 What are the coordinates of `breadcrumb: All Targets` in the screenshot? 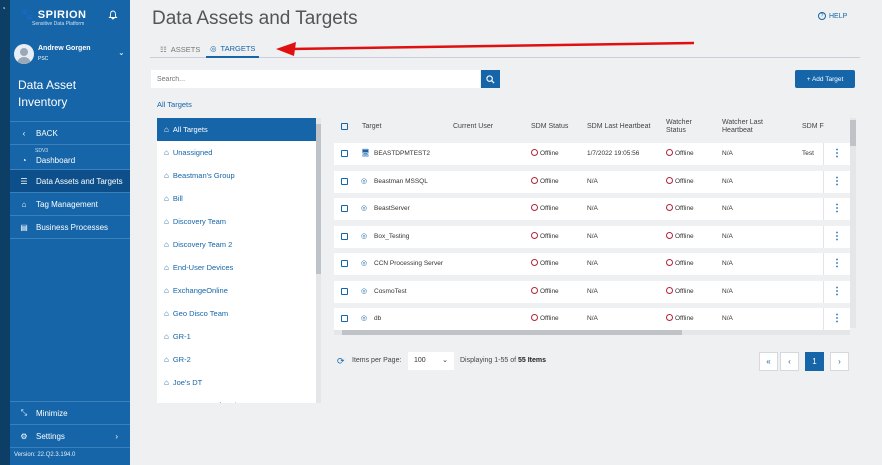 It's located at (174, 104).